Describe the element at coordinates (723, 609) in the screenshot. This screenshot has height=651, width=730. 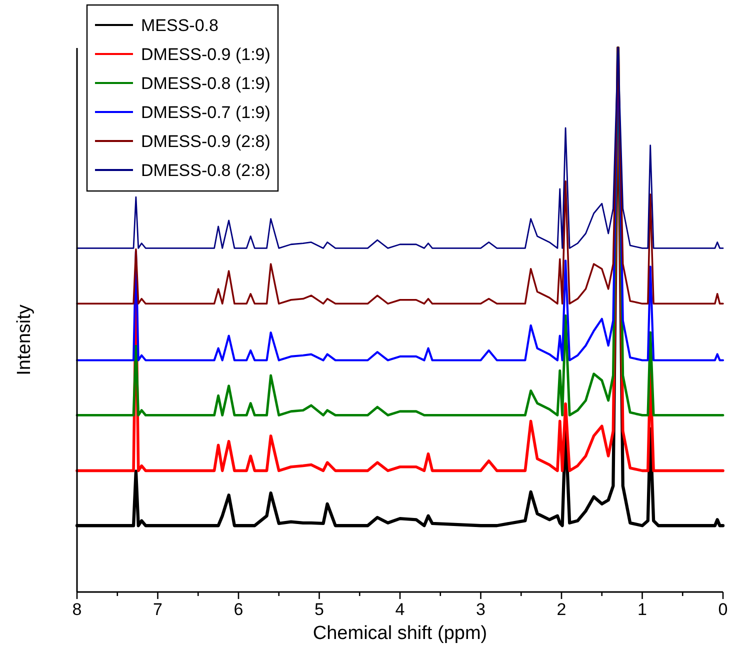
I see `x-tick-label: 0` at that location.